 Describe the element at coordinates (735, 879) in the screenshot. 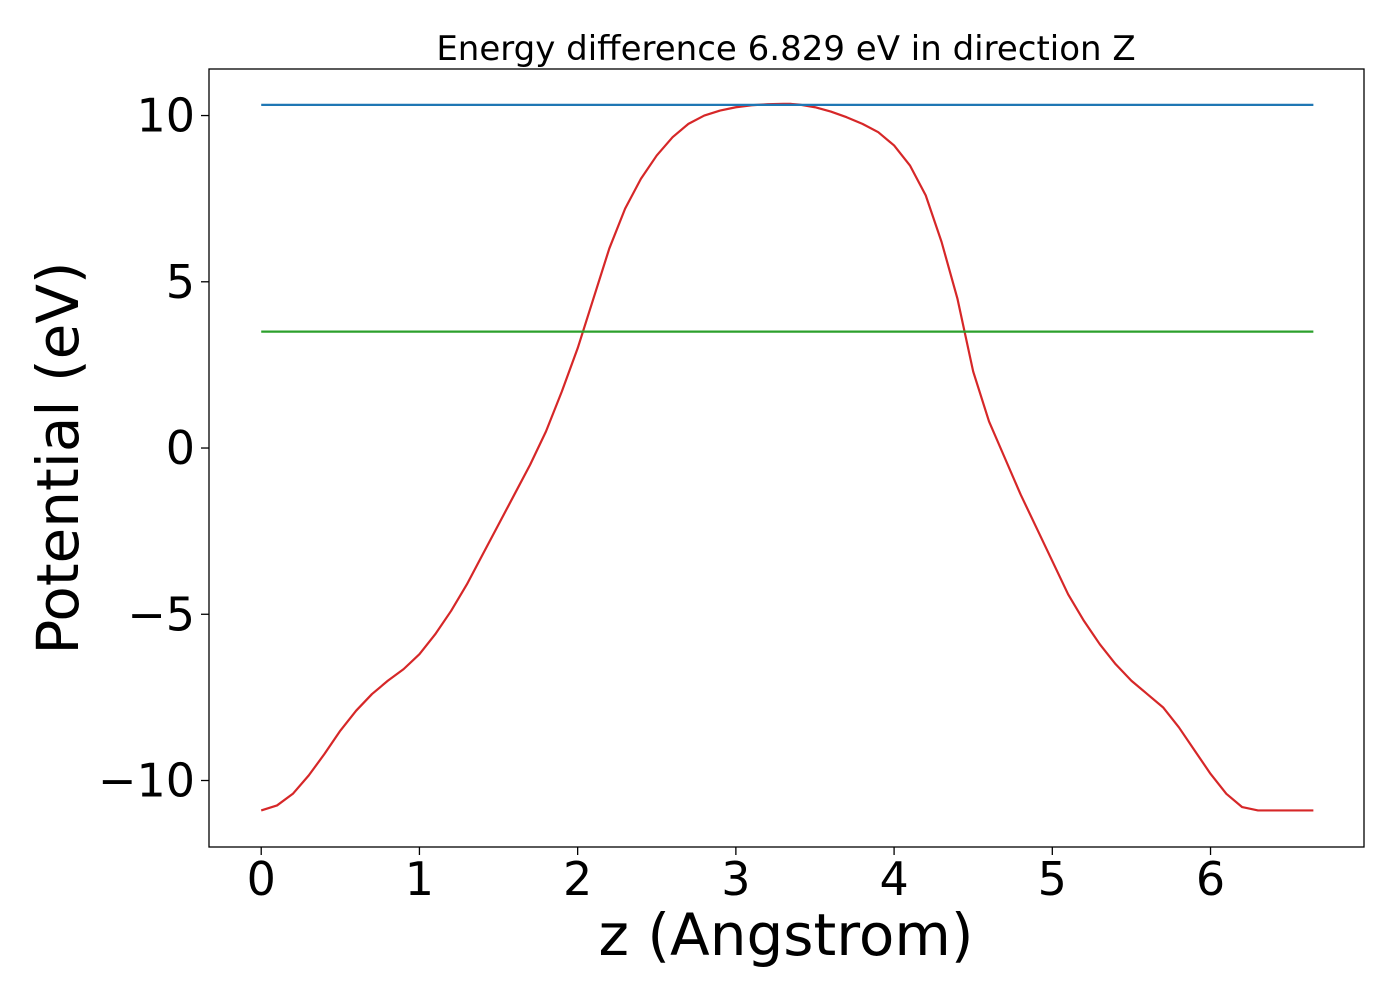

I see `x-tick-label: 3` at that location.